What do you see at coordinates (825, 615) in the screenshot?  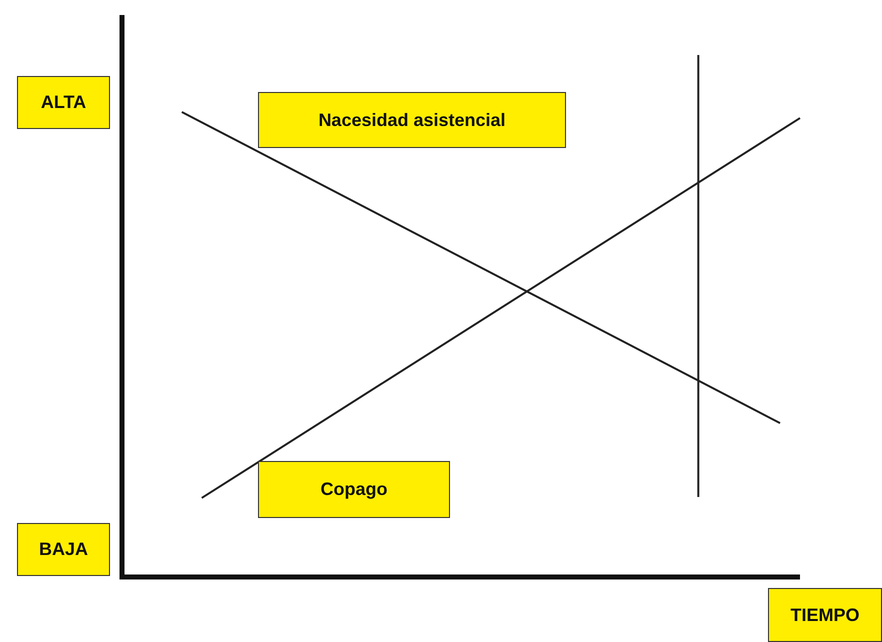 I see `label-tag: TIEMPO` at bounding box center [825, 615].